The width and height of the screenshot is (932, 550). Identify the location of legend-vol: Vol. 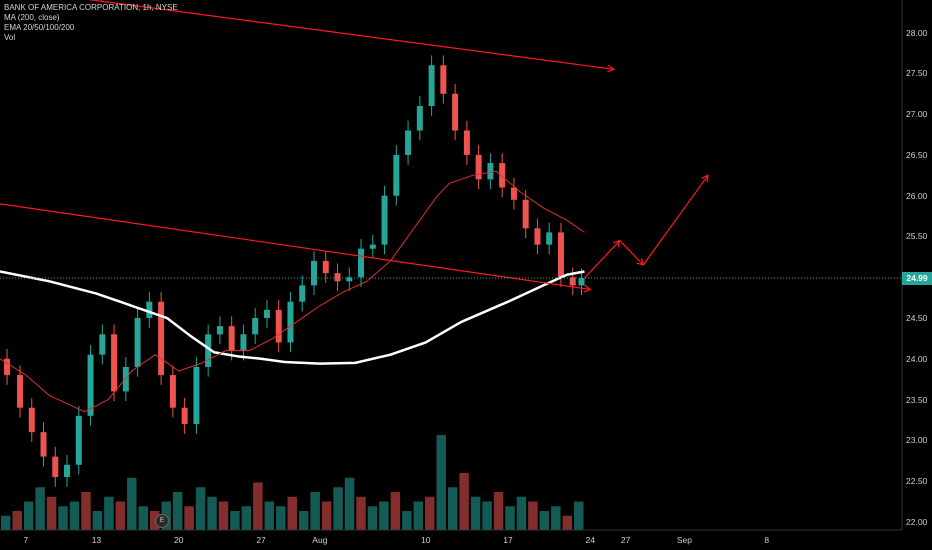
(10, 37).